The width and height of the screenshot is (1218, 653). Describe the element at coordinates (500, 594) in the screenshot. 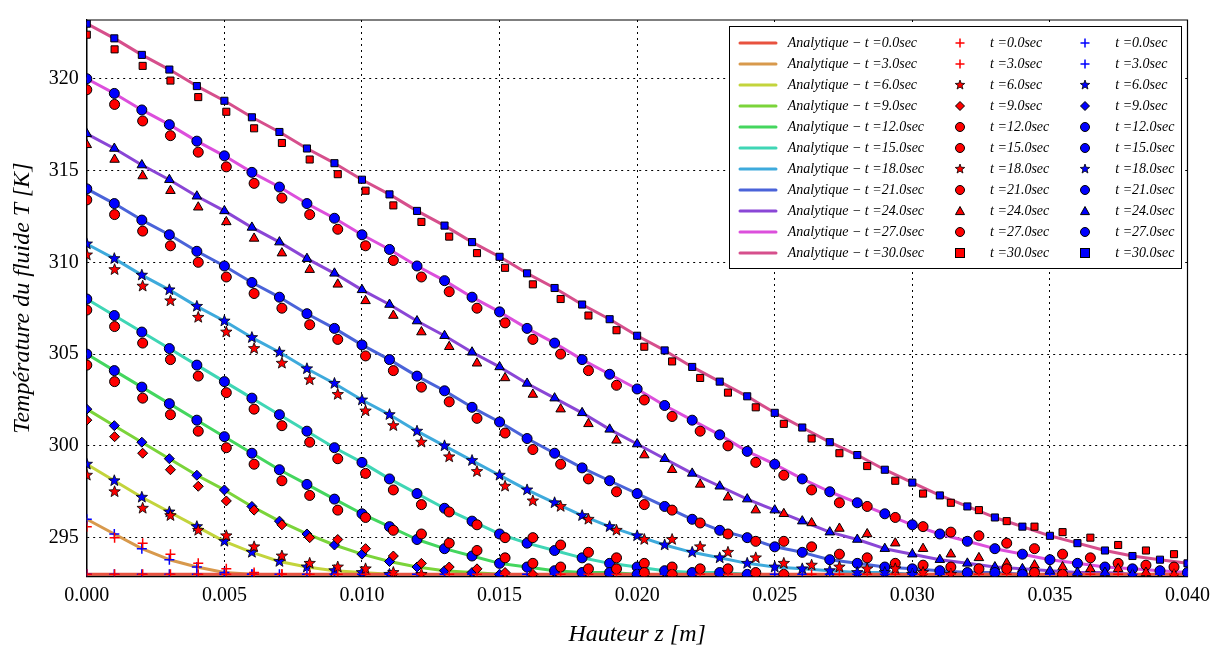

I see `x-tick-label: 0.015` at that location.